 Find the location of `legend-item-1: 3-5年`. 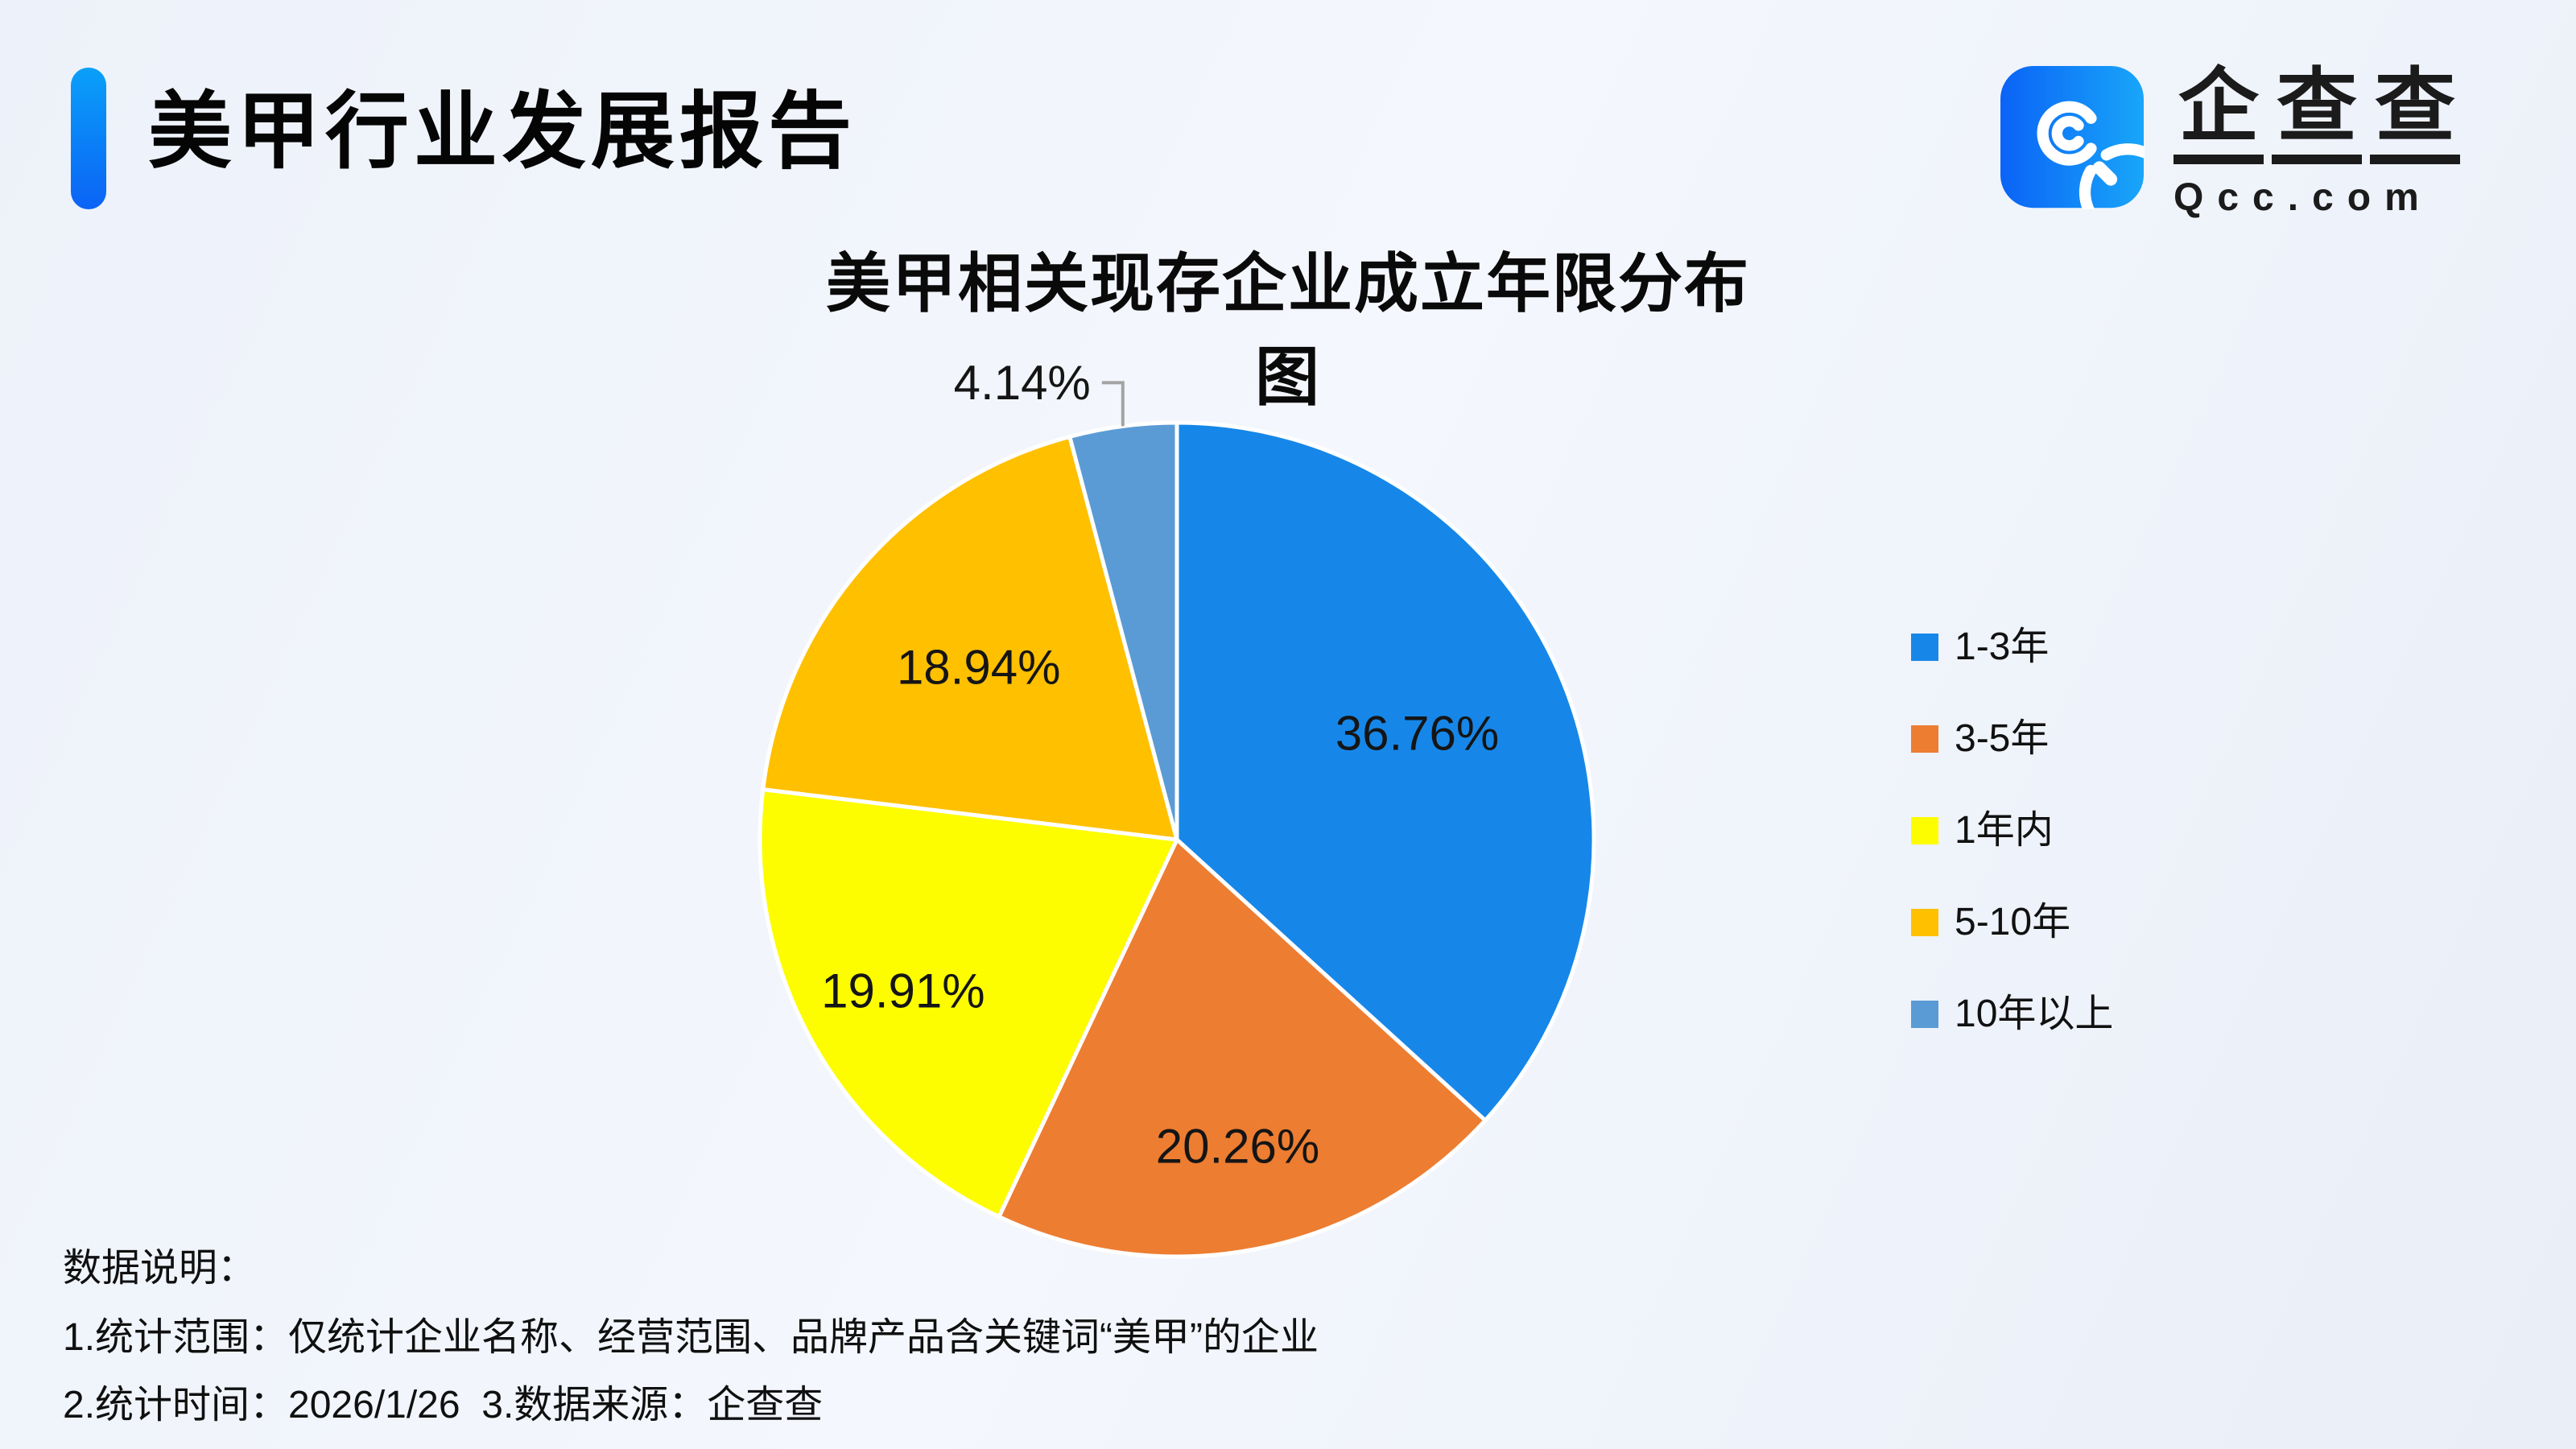

legend-item-1: 3-5年 is located at coordinates (2012, 739).